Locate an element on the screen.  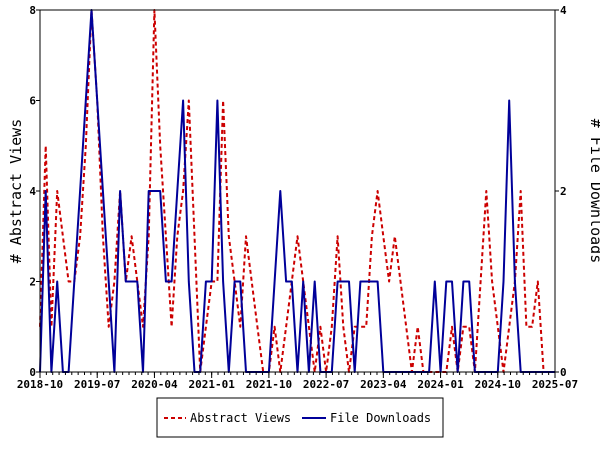
legend-label-abstract-views: Abstract Views is located at coordinates (240, 418).